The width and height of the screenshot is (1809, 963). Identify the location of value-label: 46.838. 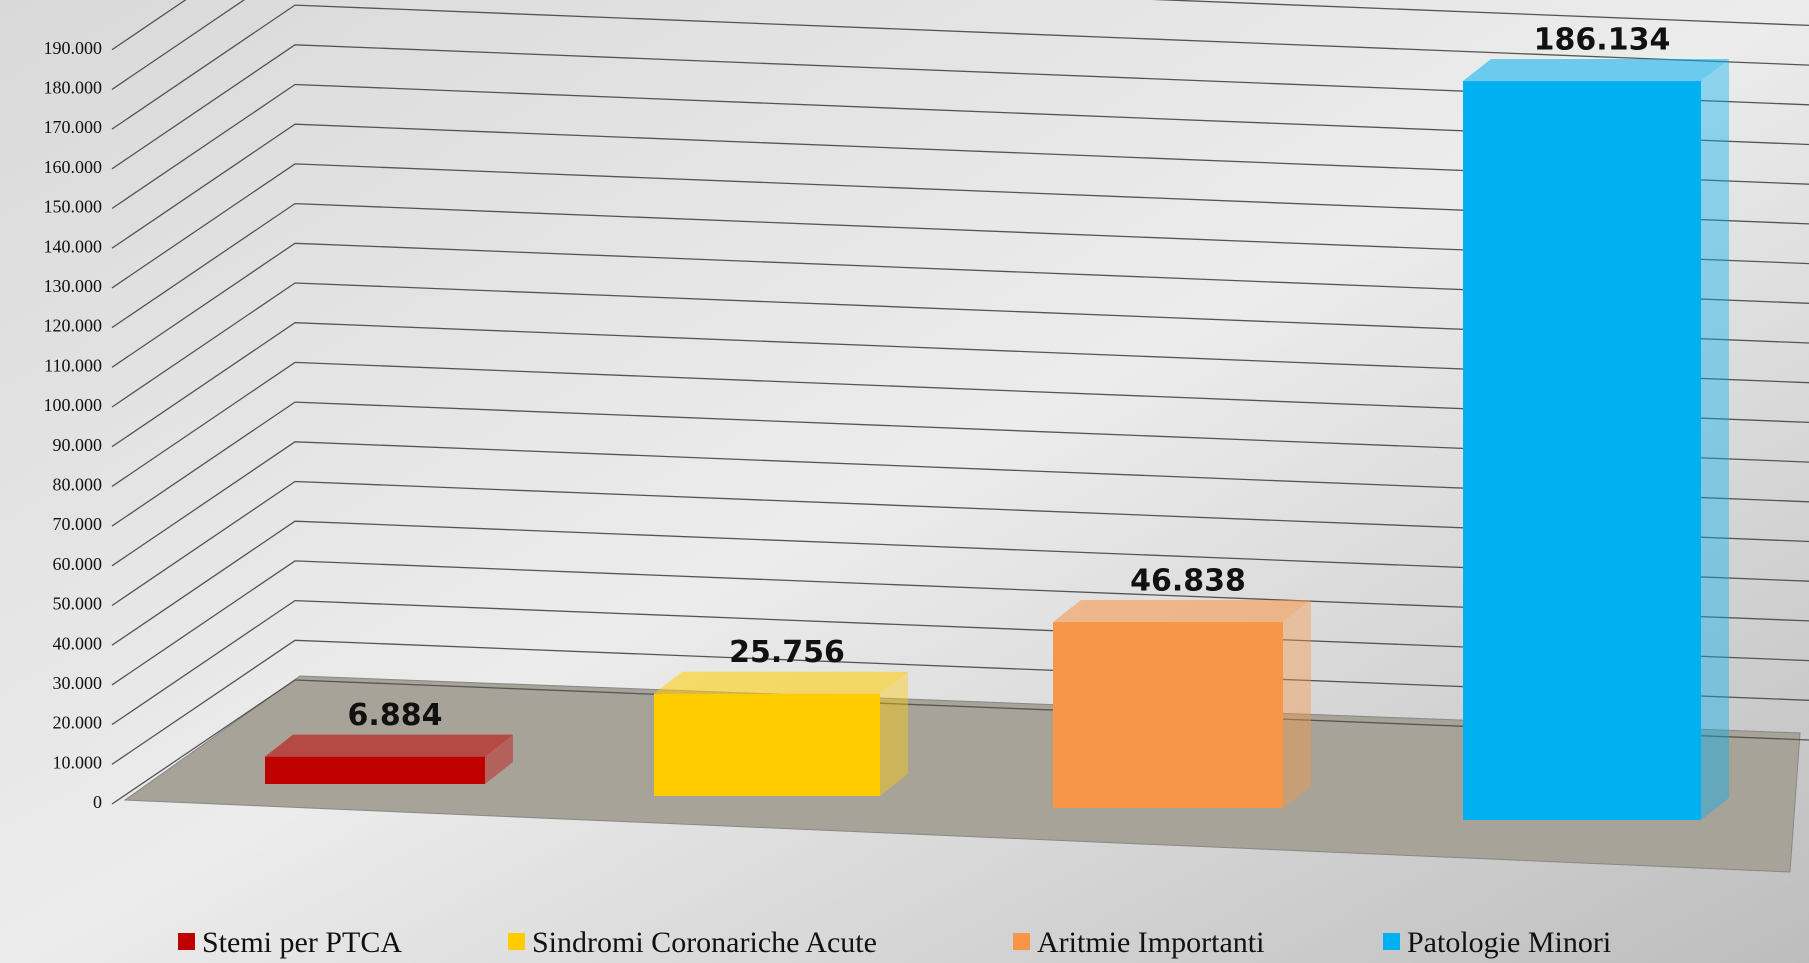
(1188, 581).